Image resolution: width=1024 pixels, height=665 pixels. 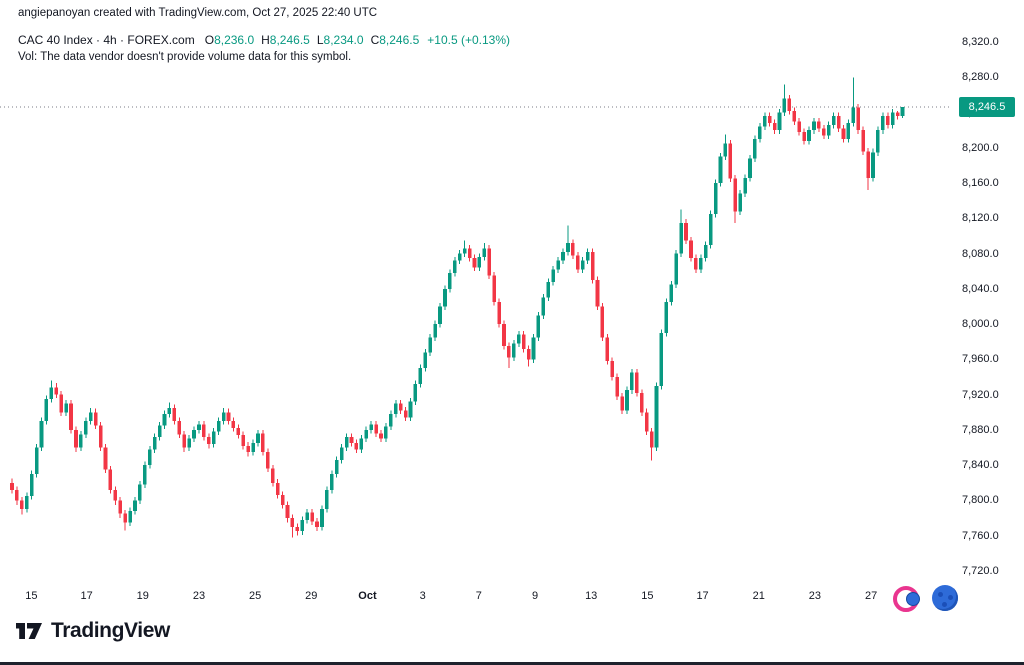 What do you see at coordinates (591, 596) in the screenshot?
I see `time-axis-label: 13` at bounding box center [591, 596].